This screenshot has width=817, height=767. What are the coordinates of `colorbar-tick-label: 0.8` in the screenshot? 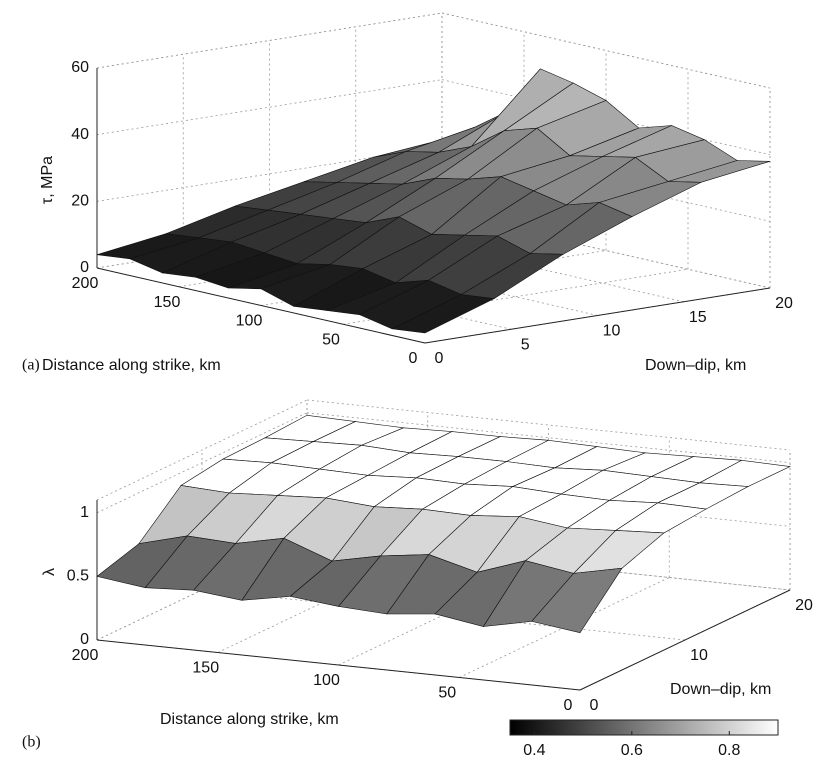 It's located at (729, 750).